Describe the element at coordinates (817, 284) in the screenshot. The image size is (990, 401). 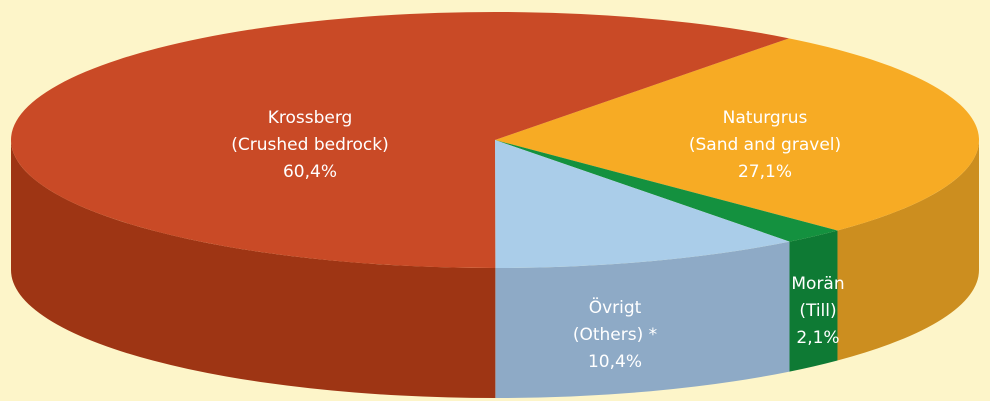
I see `slice-label: Morän` at that location.